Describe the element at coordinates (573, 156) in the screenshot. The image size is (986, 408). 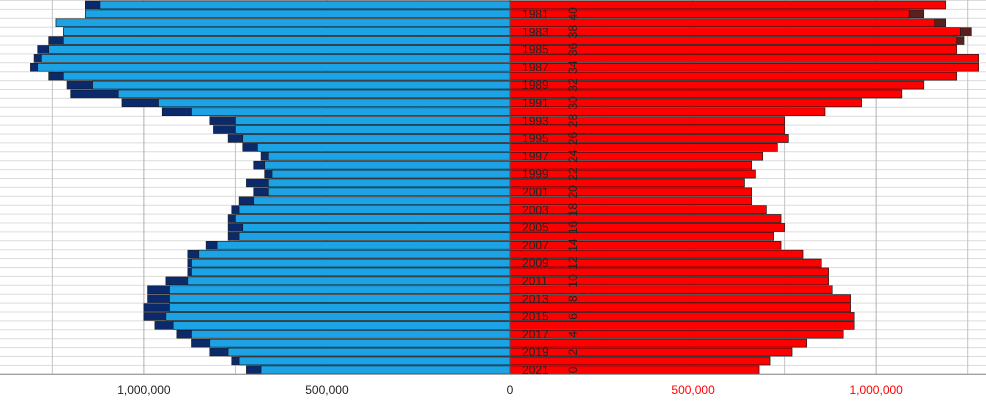
I see `age-label: 24` at that location.